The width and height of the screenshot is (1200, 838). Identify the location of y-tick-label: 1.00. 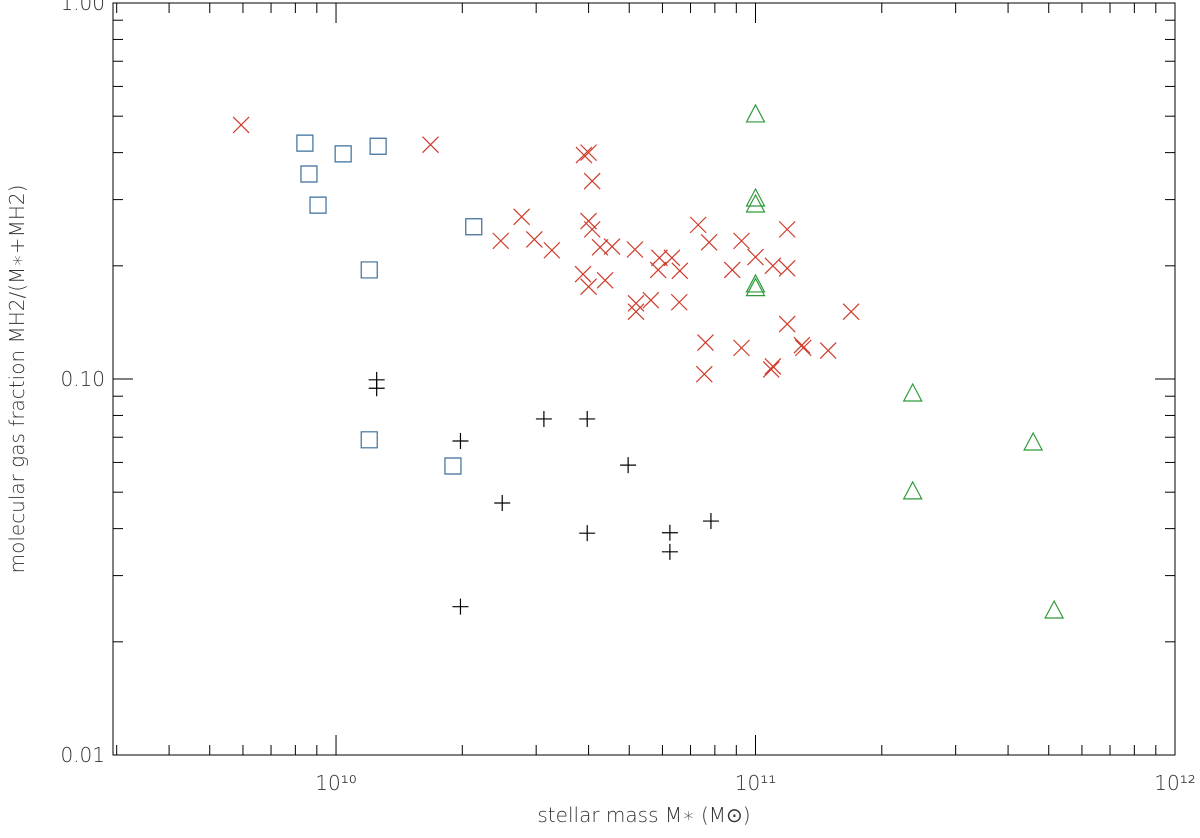
(82, 7).